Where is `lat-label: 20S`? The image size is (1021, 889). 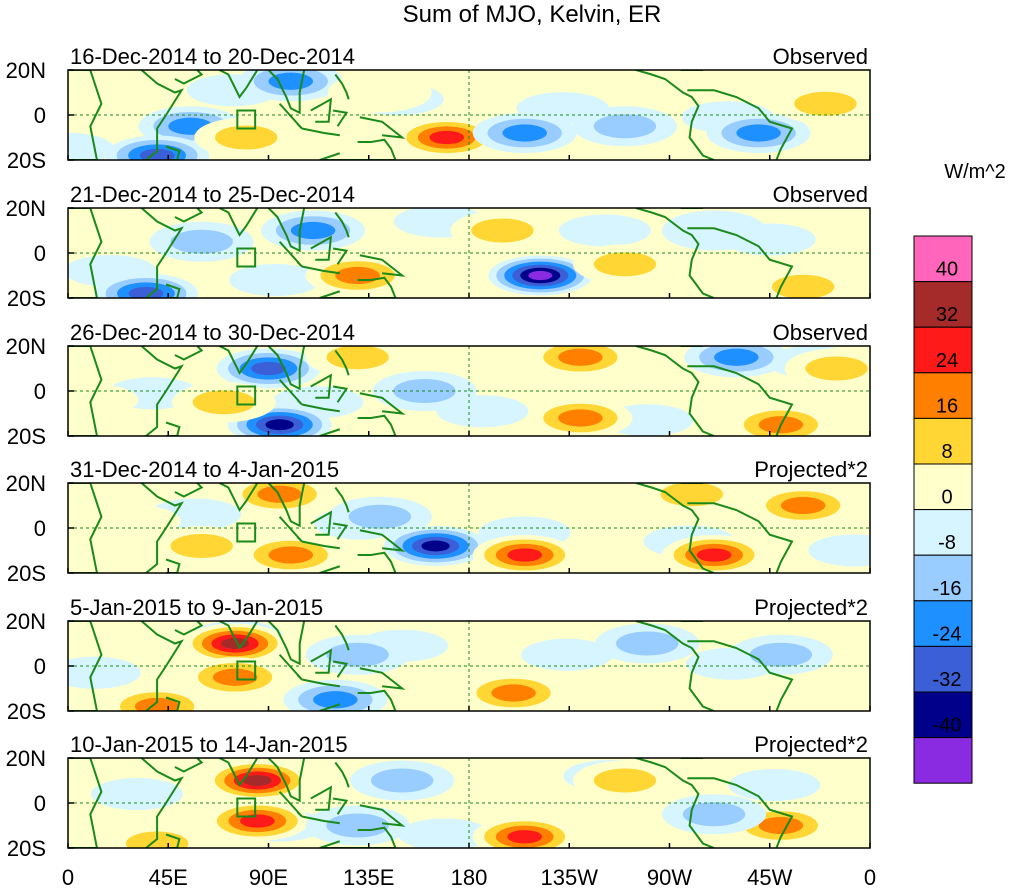
lat-label: 20S is located at coordinates (26, 436).